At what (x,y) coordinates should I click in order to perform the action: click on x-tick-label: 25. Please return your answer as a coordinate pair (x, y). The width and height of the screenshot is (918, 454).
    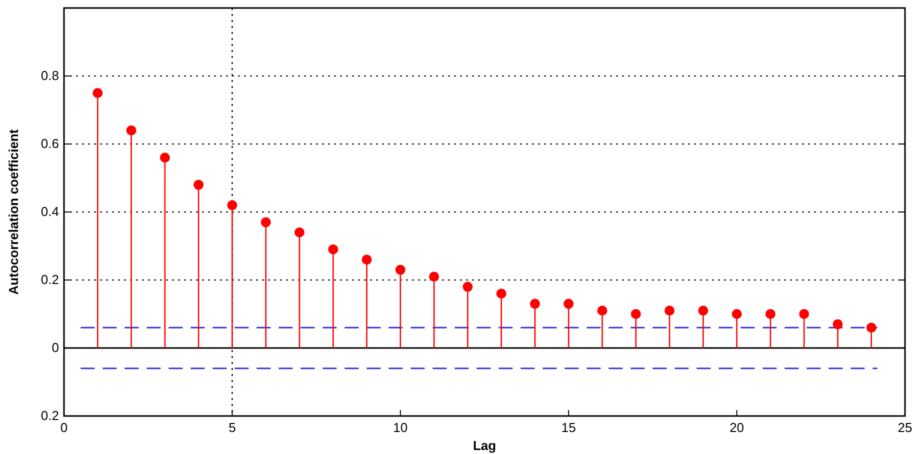
    Looking at the image, I should click on (905, 427).